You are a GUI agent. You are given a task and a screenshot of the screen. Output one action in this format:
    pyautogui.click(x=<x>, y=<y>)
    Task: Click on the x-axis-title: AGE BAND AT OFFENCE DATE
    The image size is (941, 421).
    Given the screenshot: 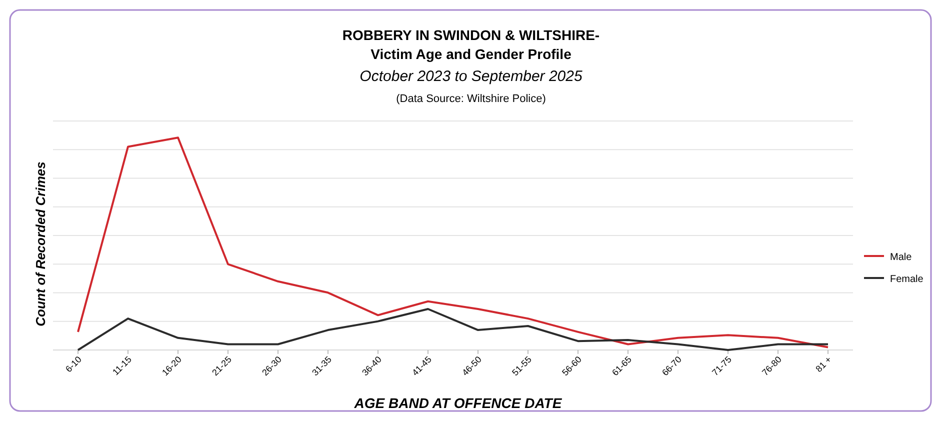 What is the action you would take?
    pyautogui.click(x=457, y=403)
    